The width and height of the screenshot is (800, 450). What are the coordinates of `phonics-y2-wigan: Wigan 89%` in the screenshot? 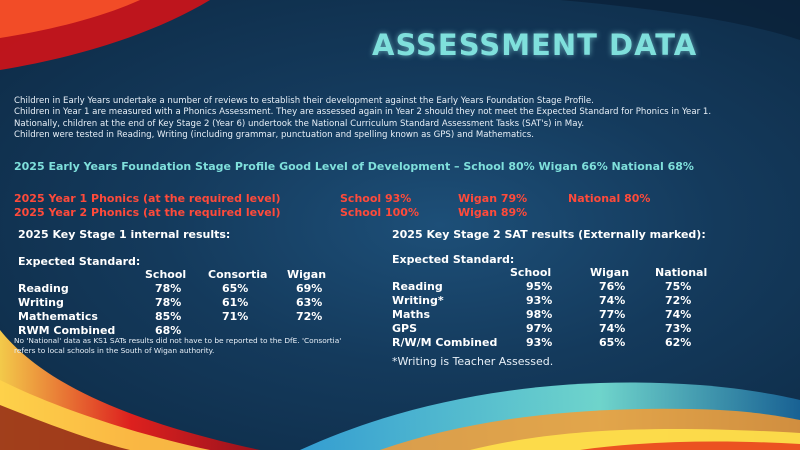 It's located at (493, 212).